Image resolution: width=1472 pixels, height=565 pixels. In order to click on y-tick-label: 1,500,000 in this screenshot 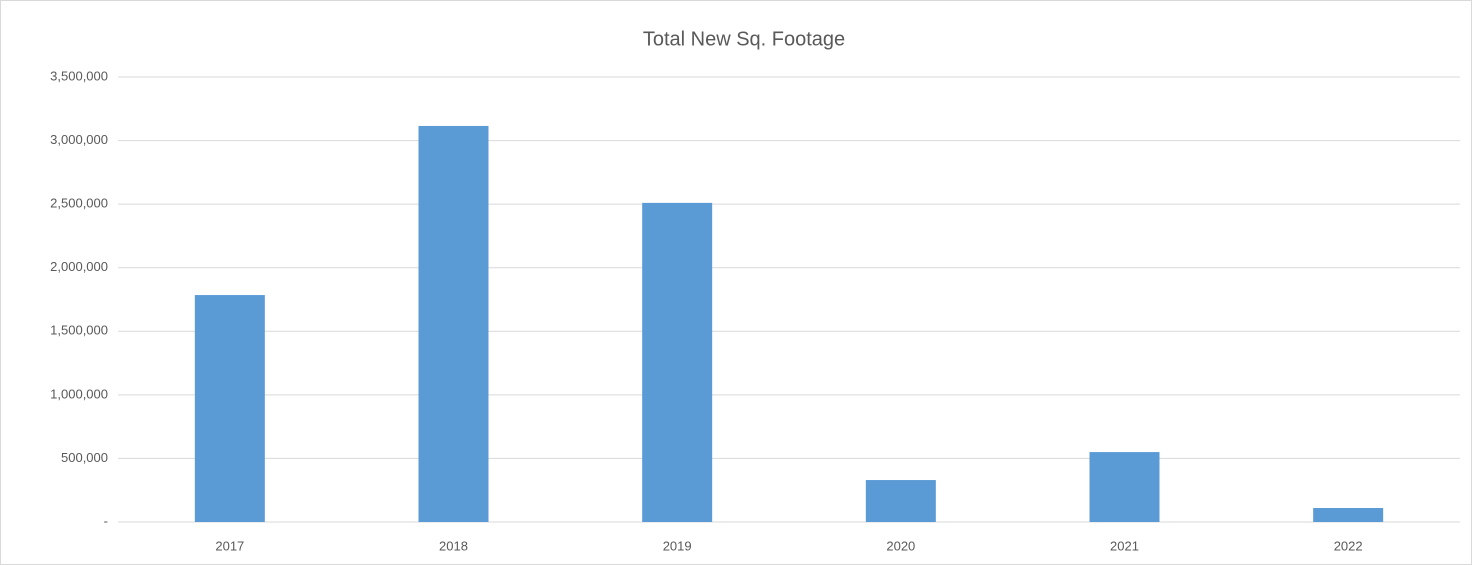, I will do `click(79, 330)`.